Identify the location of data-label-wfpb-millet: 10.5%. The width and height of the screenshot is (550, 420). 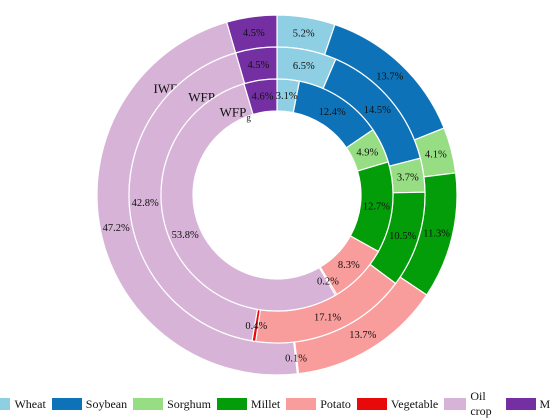
(402, 236).